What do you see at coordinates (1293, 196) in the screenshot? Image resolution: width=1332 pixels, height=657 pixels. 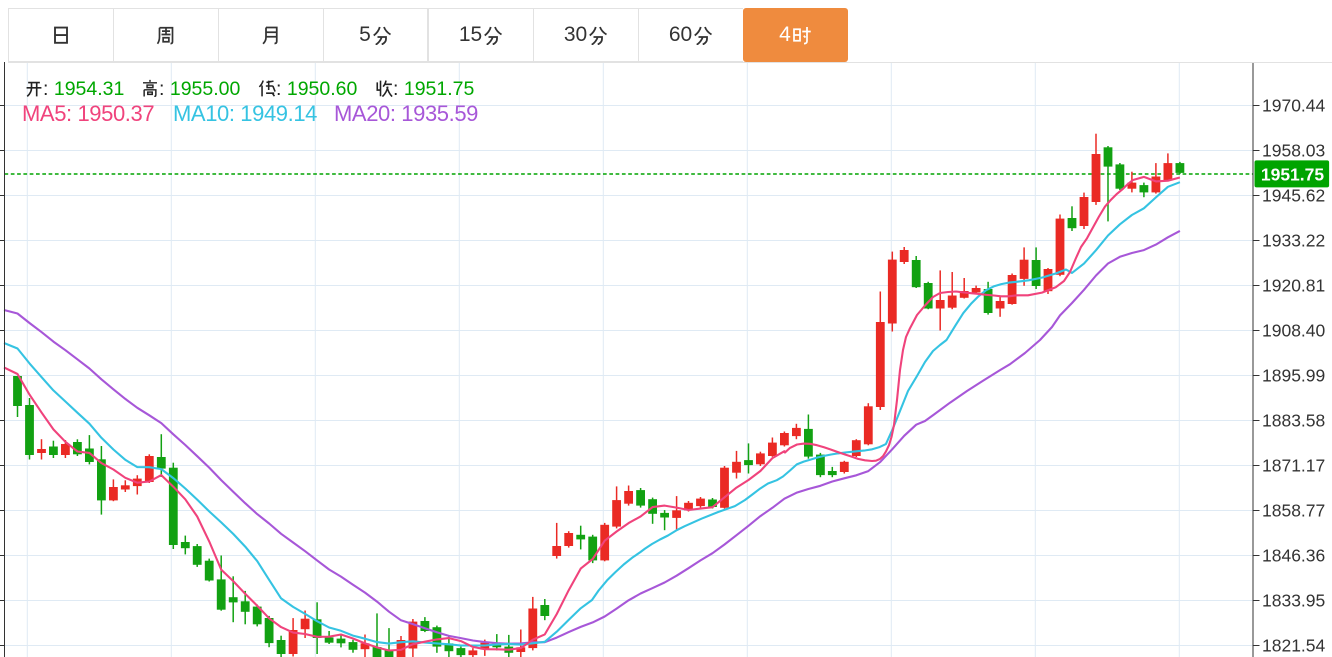 I see `svg-text: 1945.62` at bounding box center [1293, 196].